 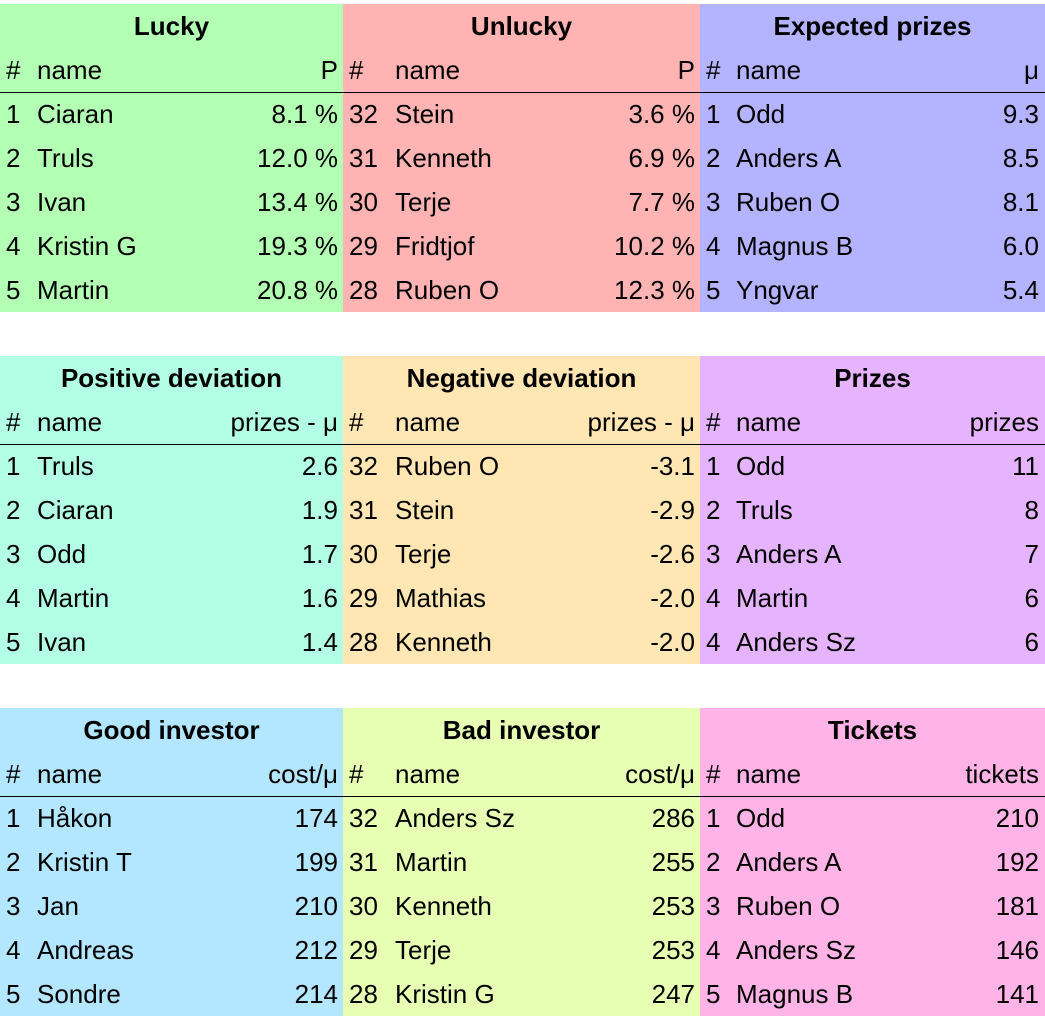 What do you see at coordinates (872, 818) in the screenshot?
I see `table-row: 1 Odd 210` at bounding box center [872, 818].